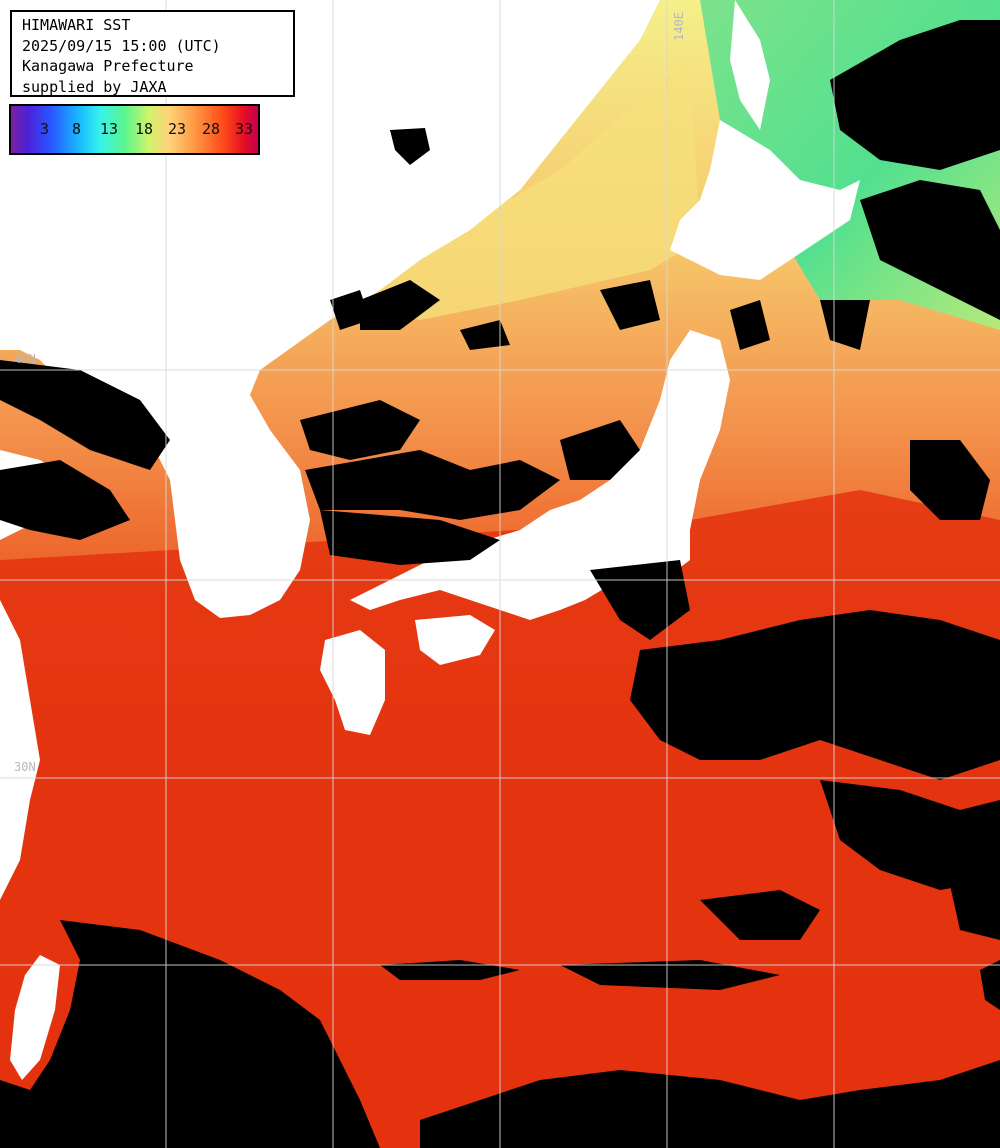  What do you see at coordinates (177, 129) in the screenshot?
I see `scale-label-23: 23` at bounding box center [177, 129].